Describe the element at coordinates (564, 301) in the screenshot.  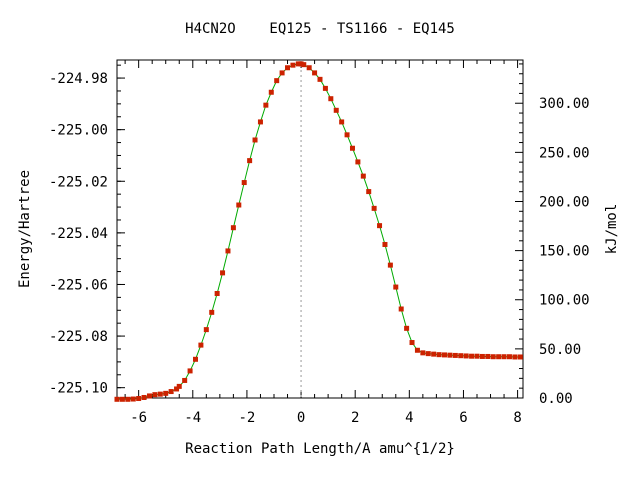
I see `y2-tick-label: 100.00` at that location.